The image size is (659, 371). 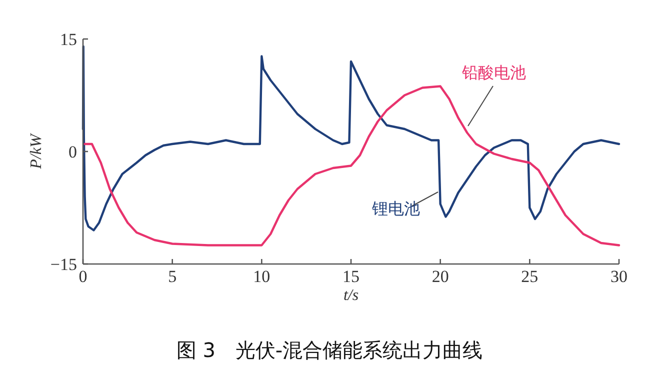 What do you see at coordinates (172, 276) in the screenshot?
I see `x-tick-label: 5` at bounding box center [172, 276].